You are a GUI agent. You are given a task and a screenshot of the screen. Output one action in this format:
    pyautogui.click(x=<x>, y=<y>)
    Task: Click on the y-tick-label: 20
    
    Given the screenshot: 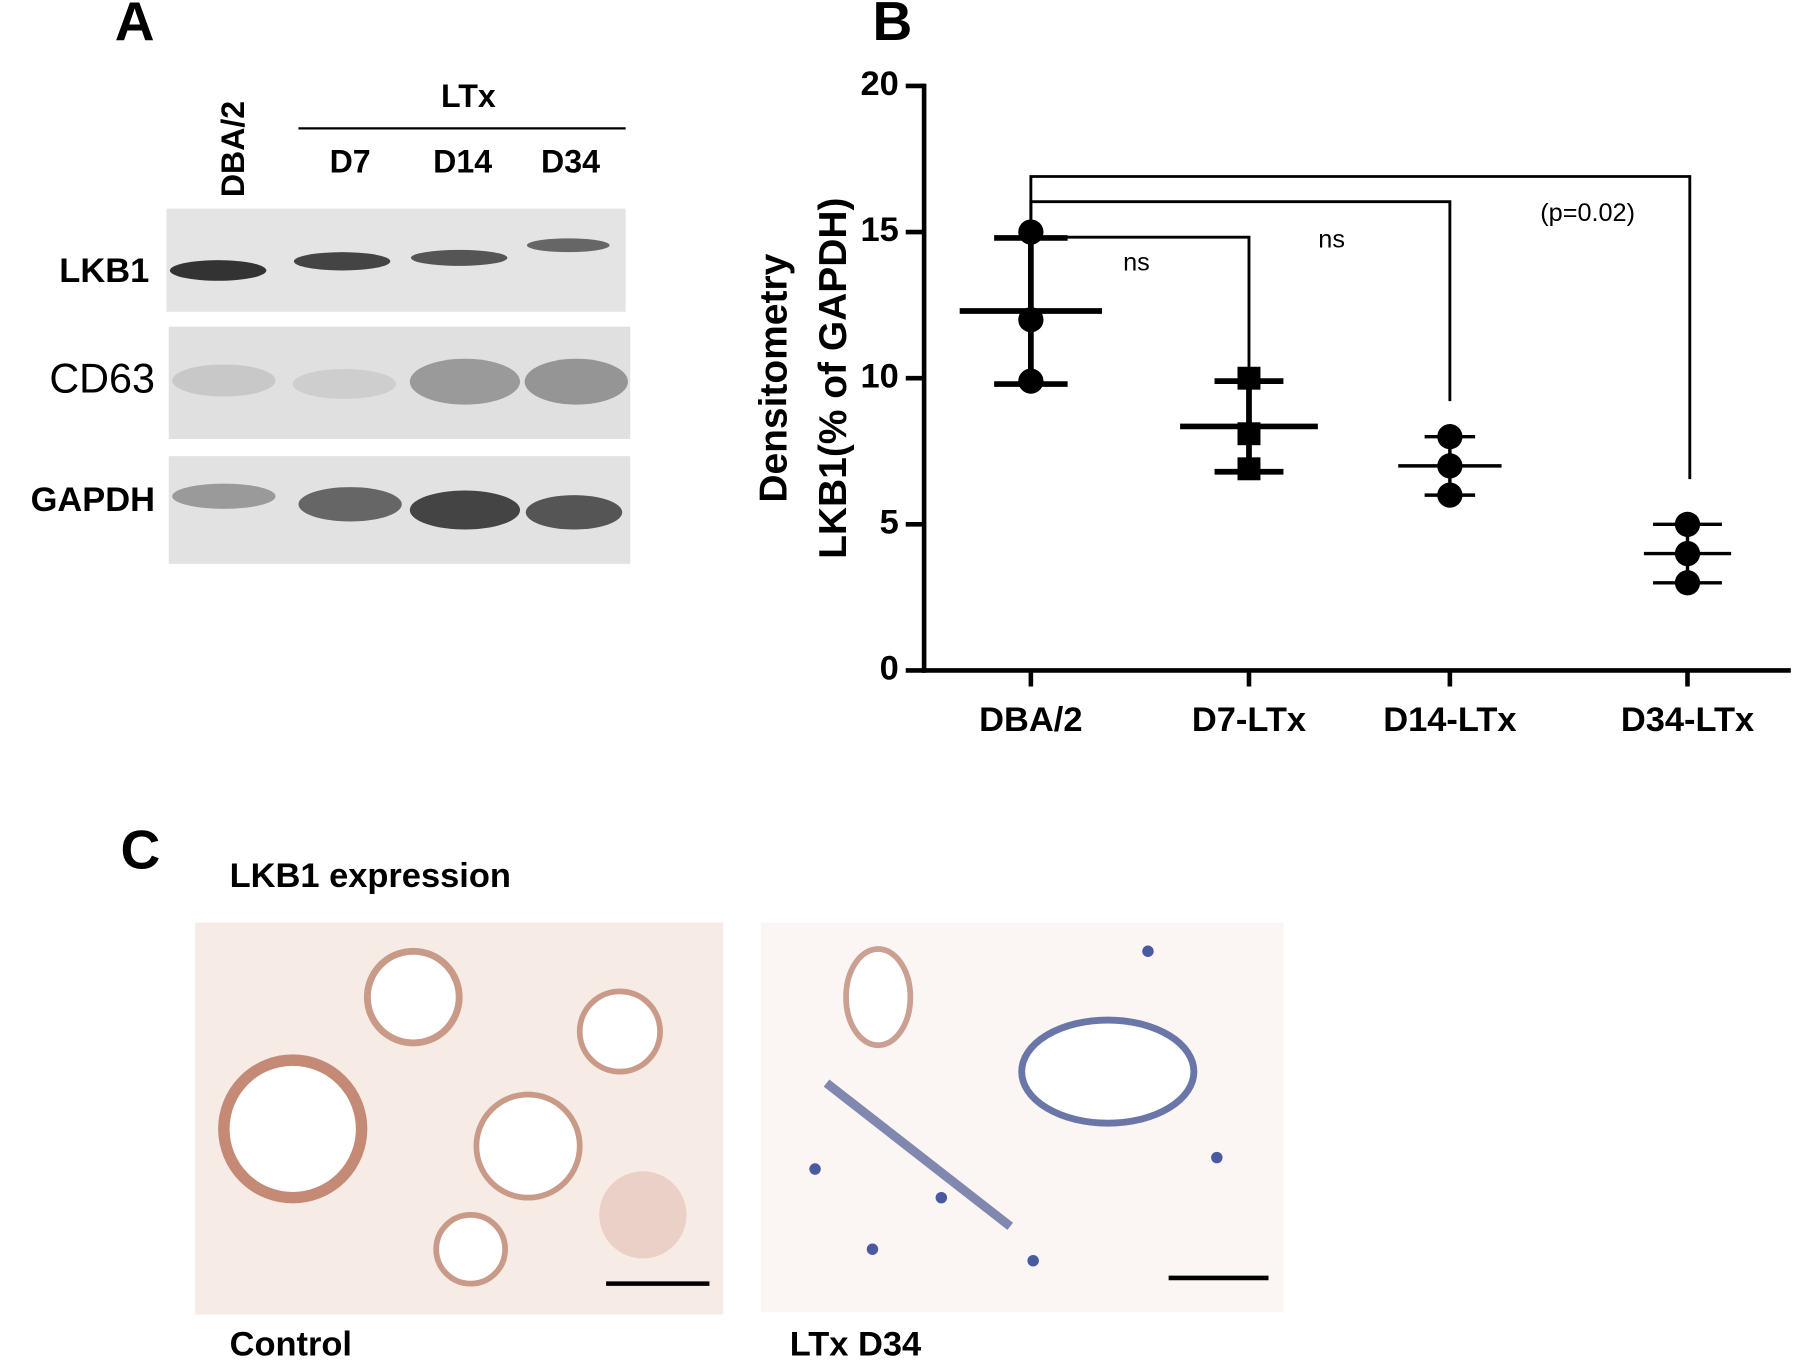 What is the action you would take?
    pyautogui.click(x=880, y=84)
    